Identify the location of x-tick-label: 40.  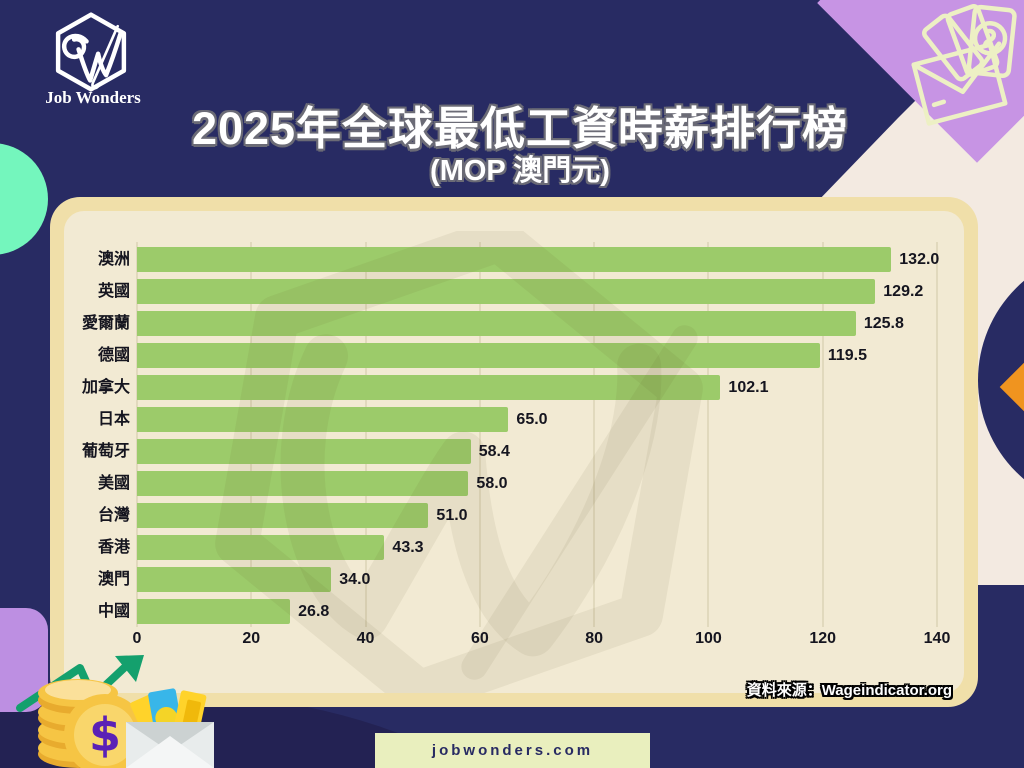
(365, 638).